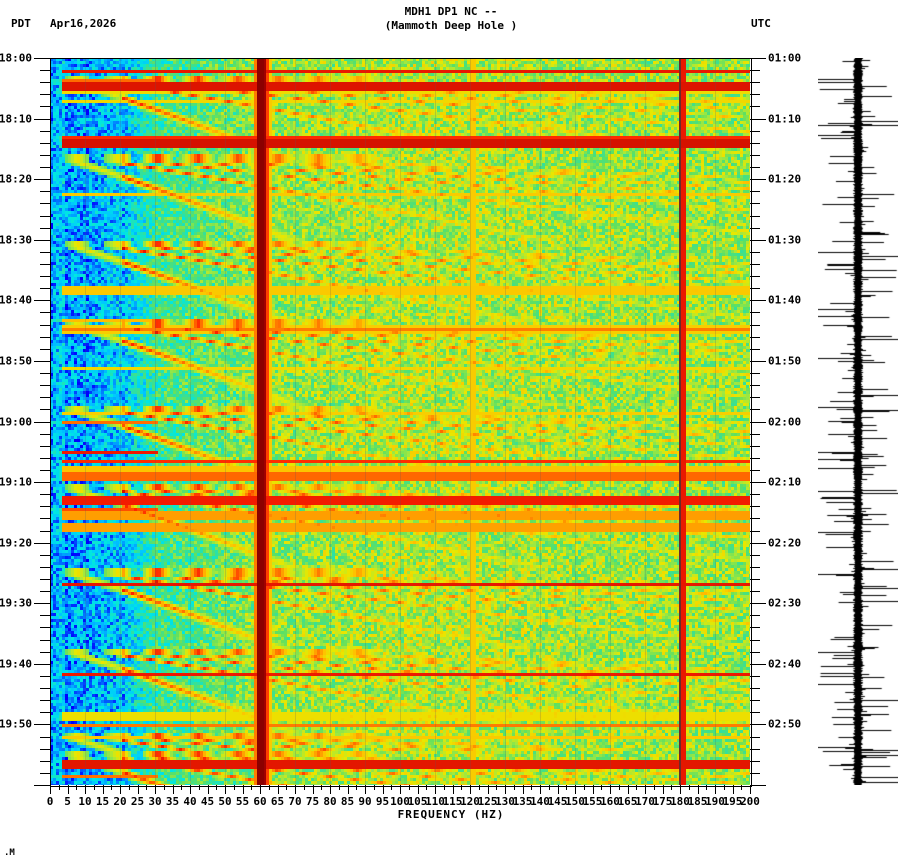 The height and width of the screenshot is (864, 902). What do you see at coordinates (785, 240) in the screenshot?
I see `utc-time-label: 01:30` at bounding box center [785, 240].